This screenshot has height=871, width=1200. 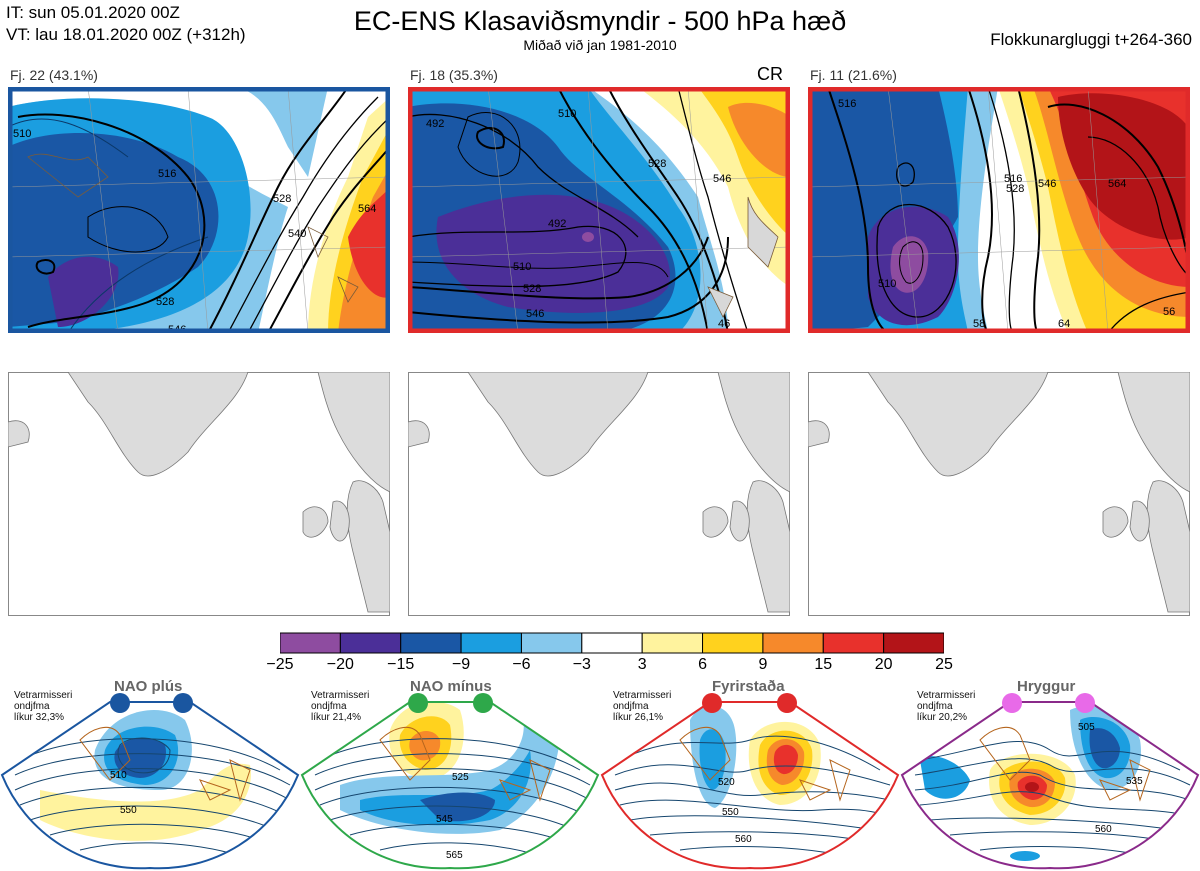 I want to click on panel-1-contour-5: 564, so click(x=367, y=209).